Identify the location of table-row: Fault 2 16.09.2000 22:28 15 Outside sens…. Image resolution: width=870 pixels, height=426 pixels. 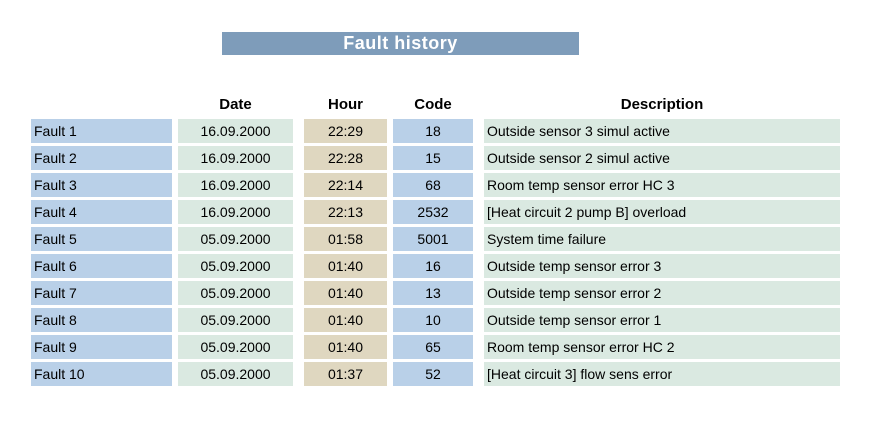
(435, 158).